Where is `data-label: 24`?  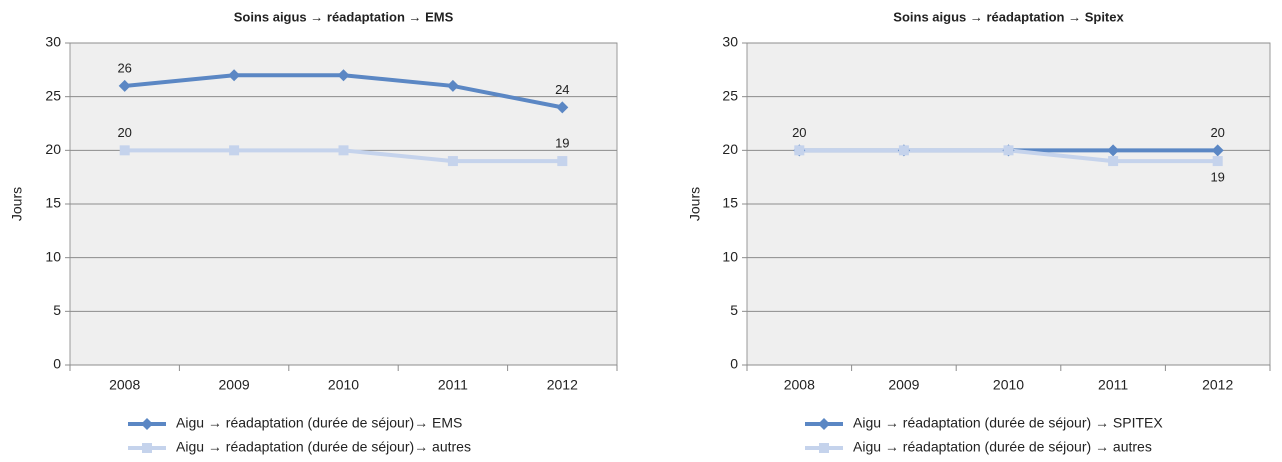
data-label: 24 is located at coordinates (562, 89).